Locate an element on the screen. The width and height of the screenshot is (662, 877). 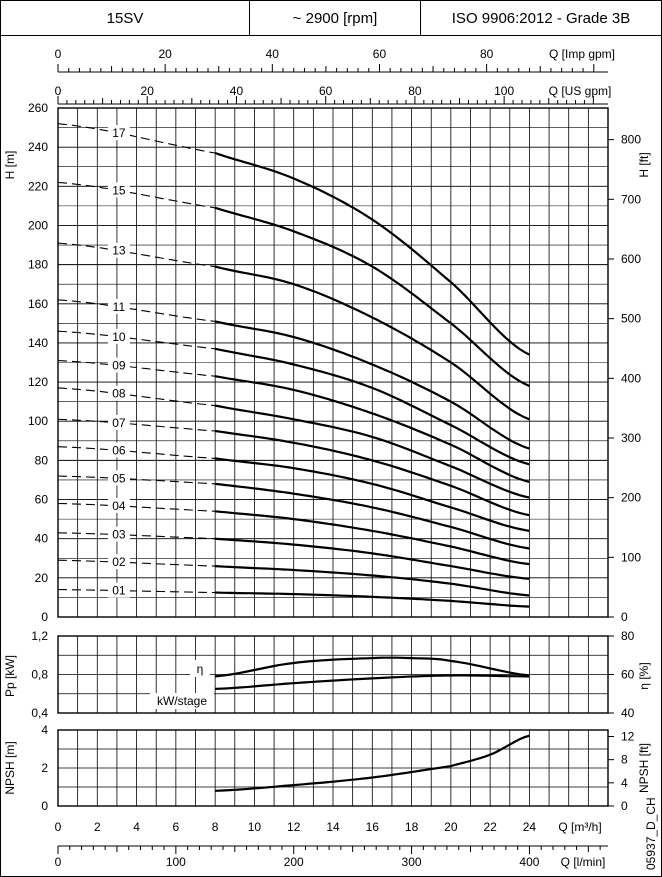
stage-label-02: 02 is located at coordinates (119, 562).